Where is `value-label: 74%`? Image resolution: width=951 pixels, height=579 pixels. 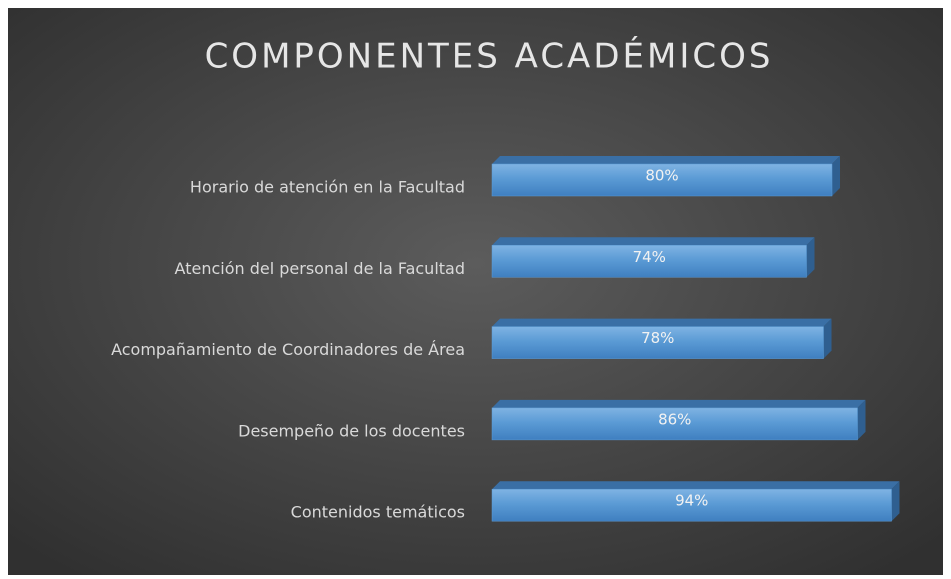
value-label: 74% is located at coordinates (649, 257).